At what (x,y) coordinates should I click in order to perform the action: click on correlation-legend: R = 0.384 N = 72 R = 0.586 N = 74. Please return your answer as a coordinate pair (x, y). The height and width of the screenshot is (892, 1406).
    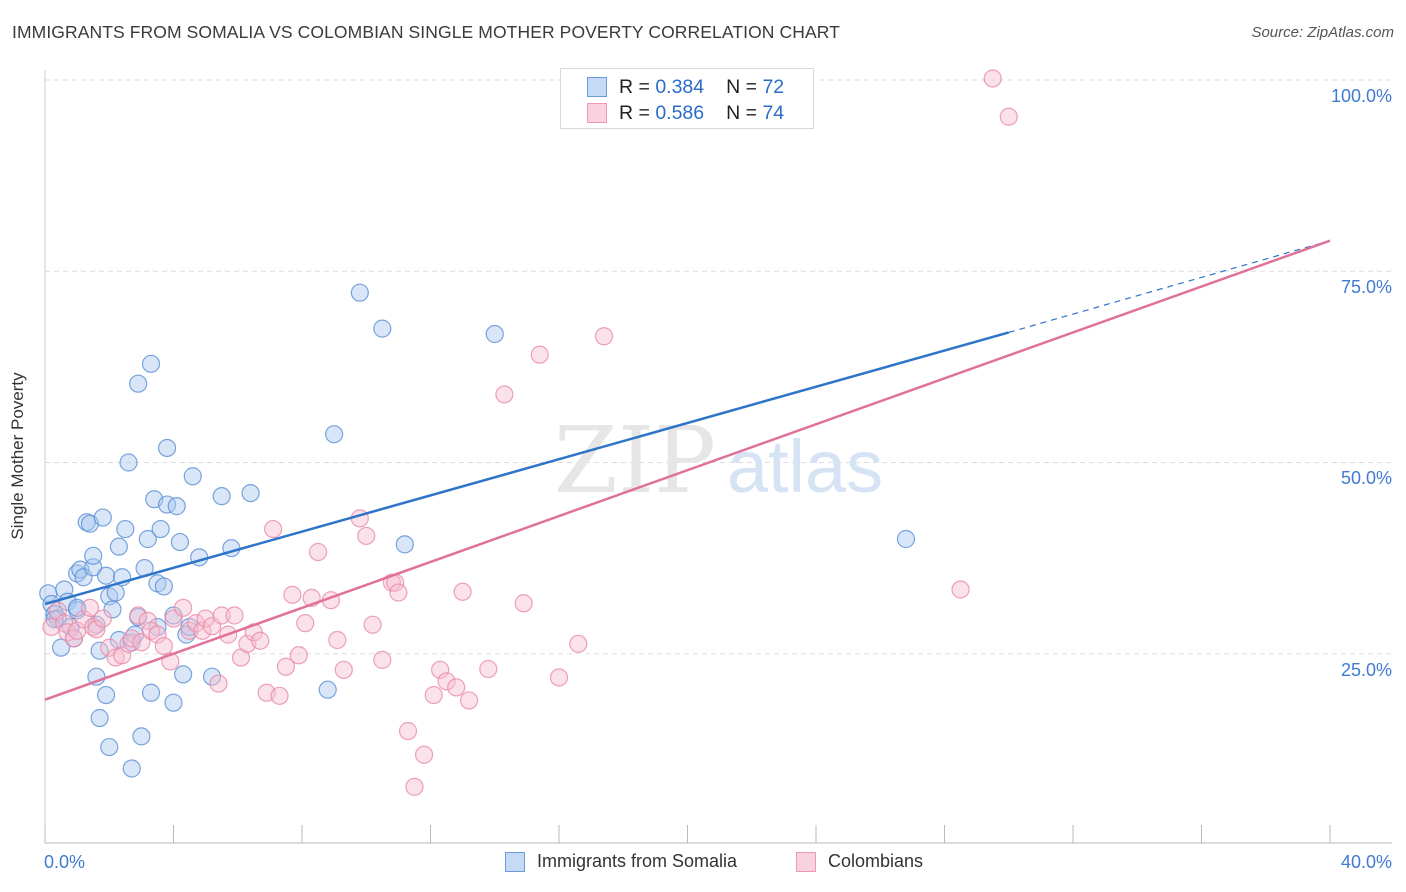
    Looking at the image, I should click on (687, 98).